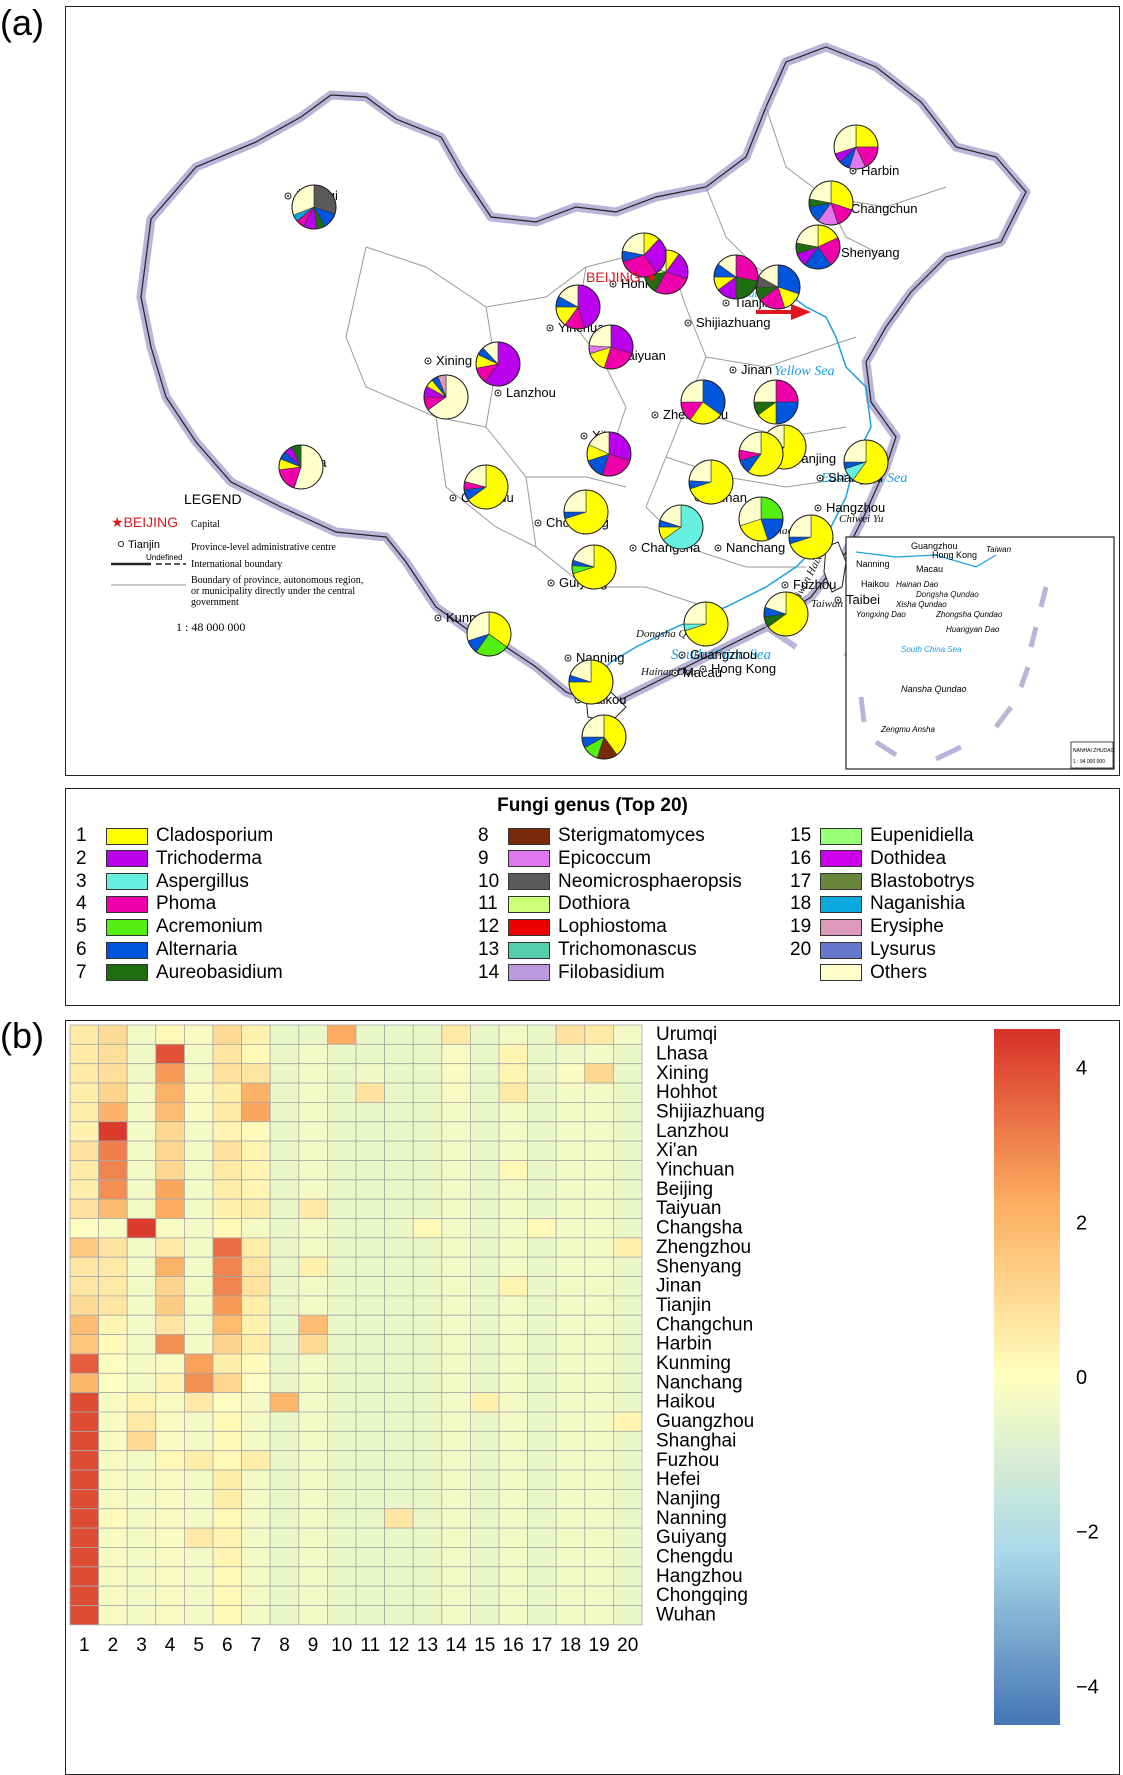 The width and height of the screenshot is (1123, 1775). What do you see at coordinates (877, 904) in the screenshot?
I see `legend-item-naganishia: 18 Naganishia` at bounding box center [877, 904].